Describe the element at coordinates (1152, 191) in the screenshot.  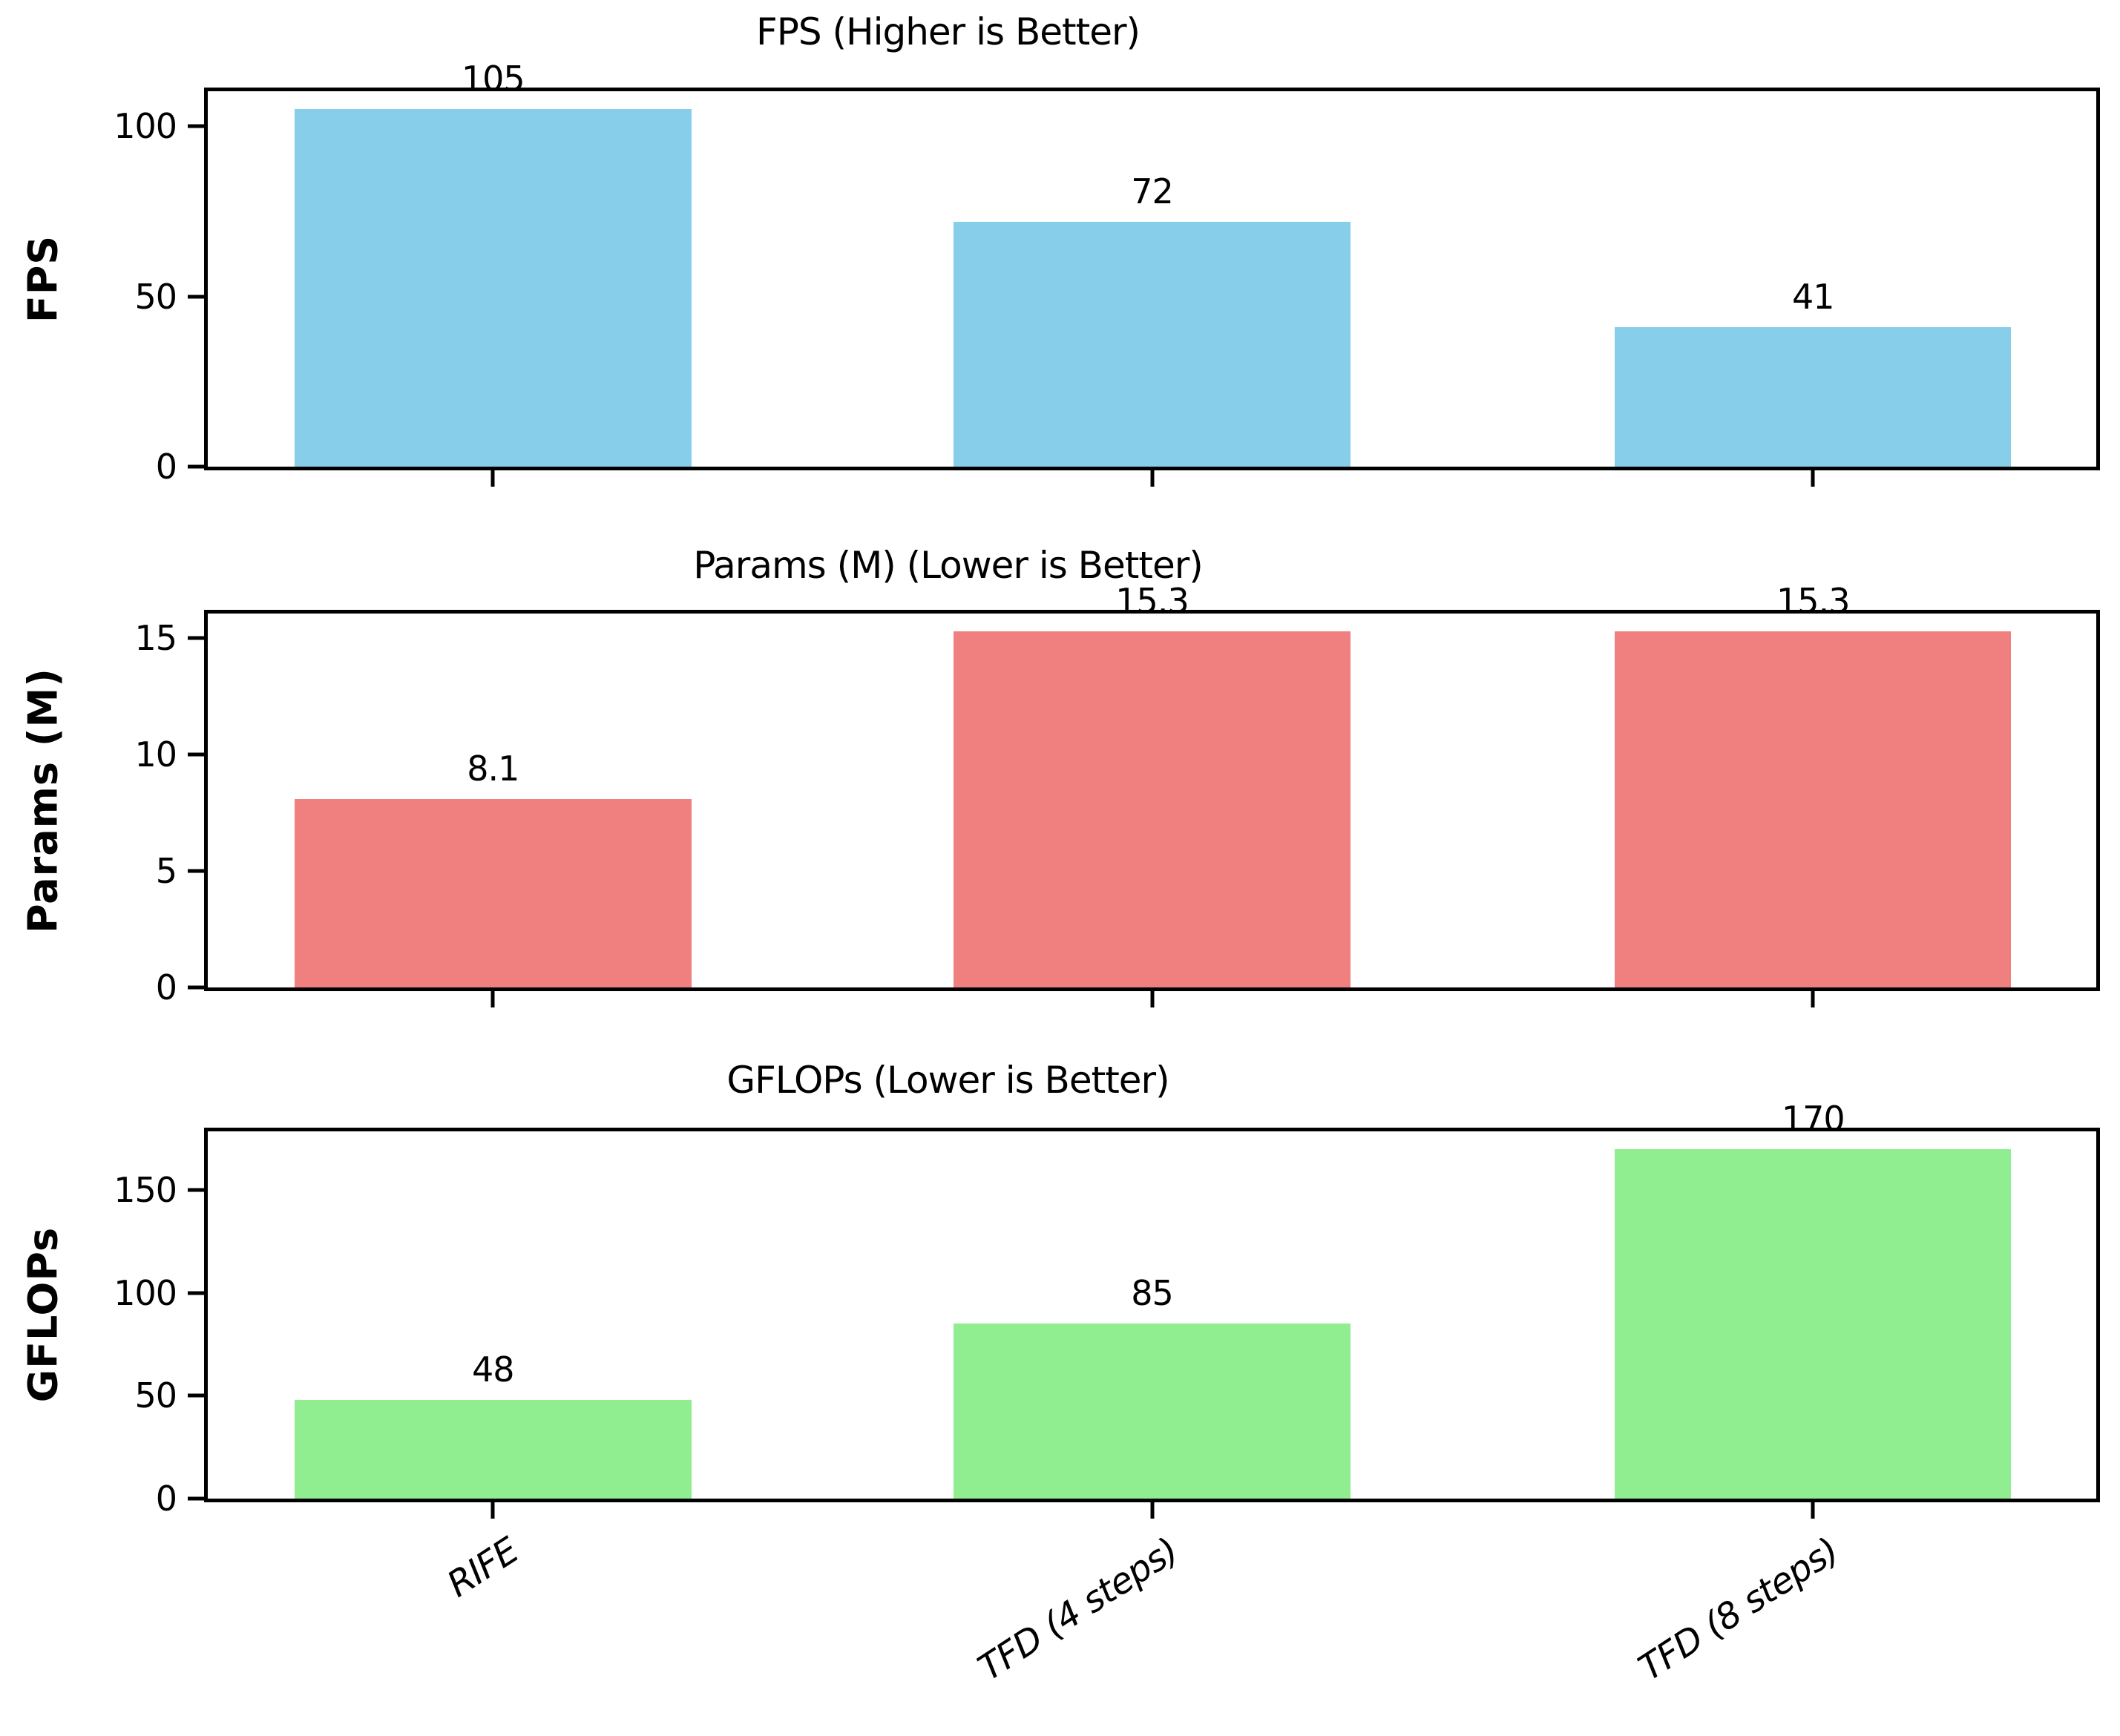
I see `bar-value-label: 72` at that location.